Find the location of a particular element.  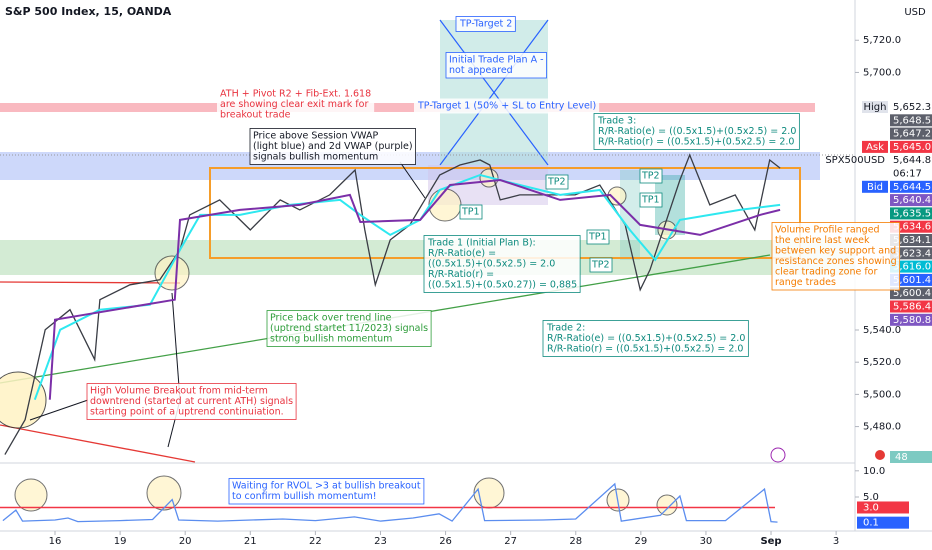

price-badge: 5,644.5 is located at coordinates (912, 187).